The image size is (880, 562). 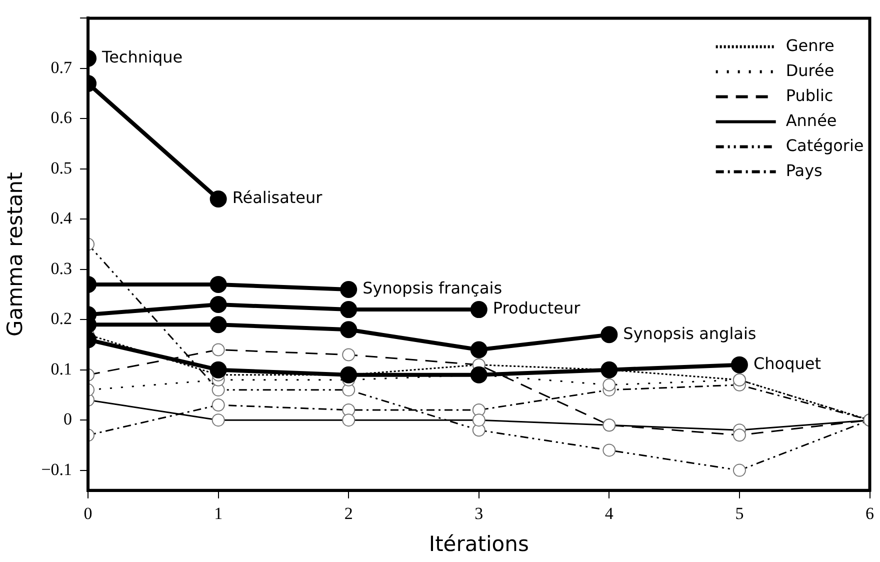 What do you see at coordinates (61, 168) in the screenshot?
I see `y-tick-label: 0.5` at bounding box center [61, 168].